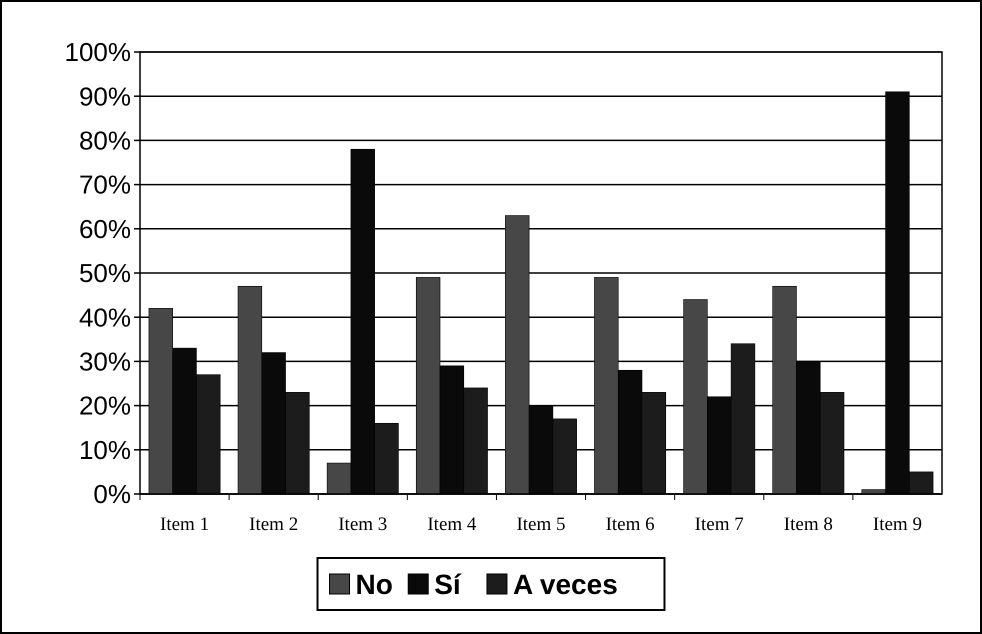  I want to click on y-tick-label: 70%, so click(104, 185).